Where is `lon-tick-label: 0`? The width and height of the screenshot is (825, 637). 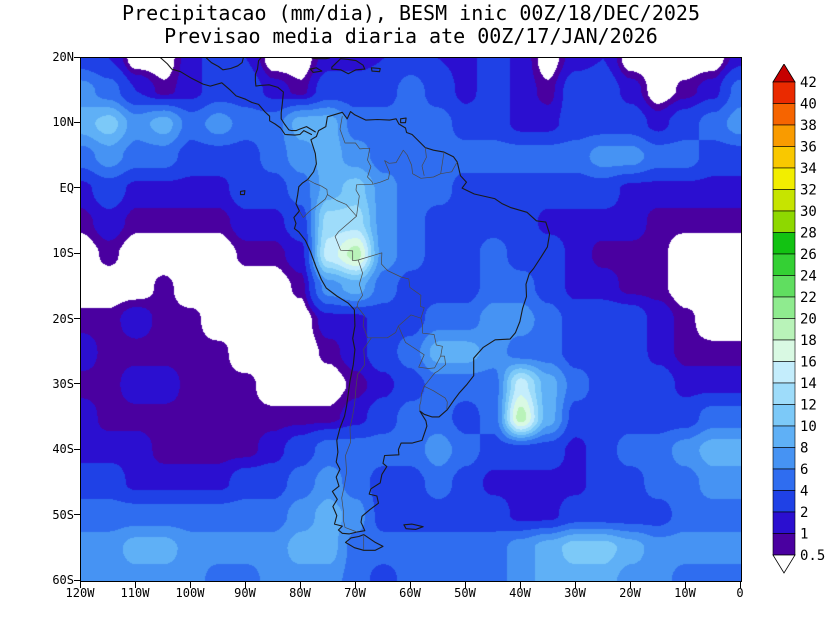 lon-tick-label: 0 is located at coordinates (740, 593).